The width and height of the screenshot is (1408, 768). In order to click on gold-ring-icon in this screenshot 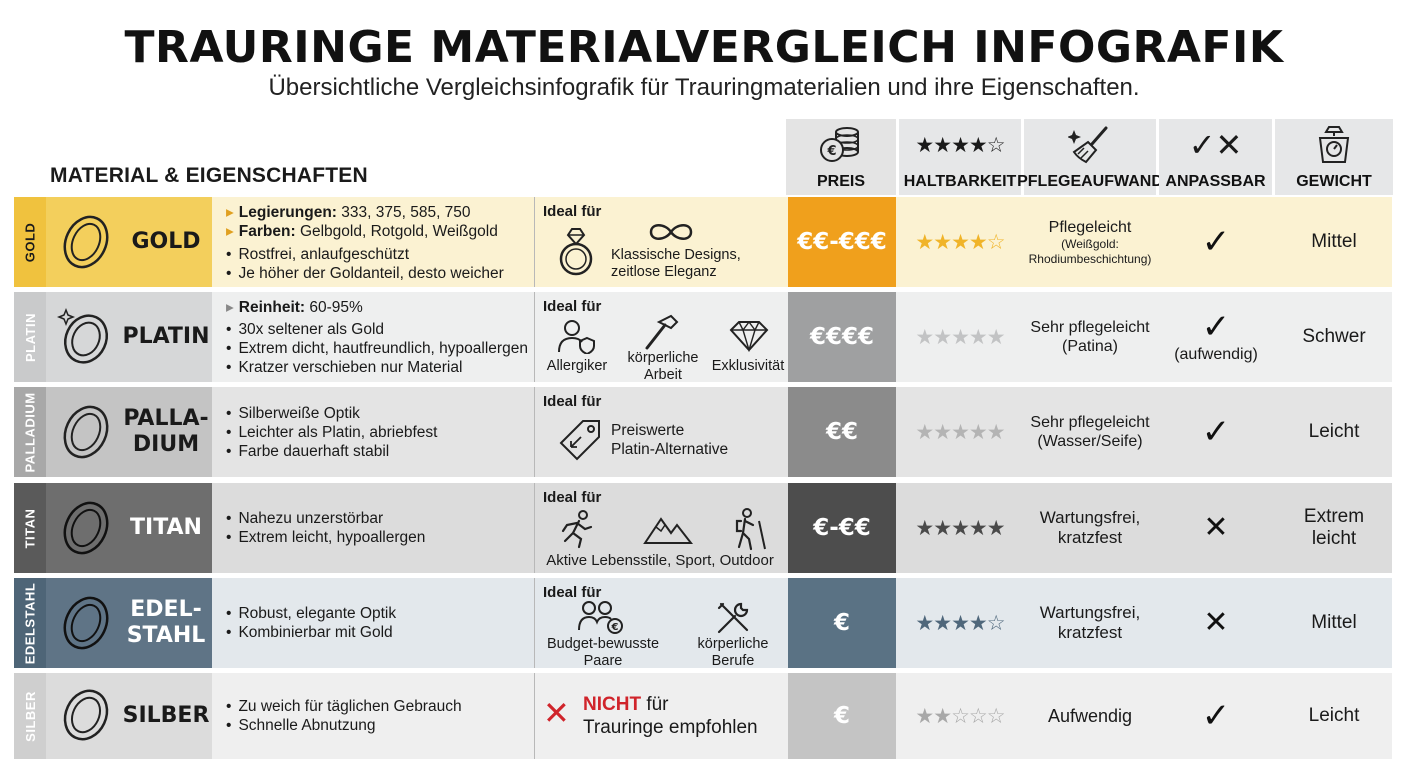, I will do `click(86, 242)`.